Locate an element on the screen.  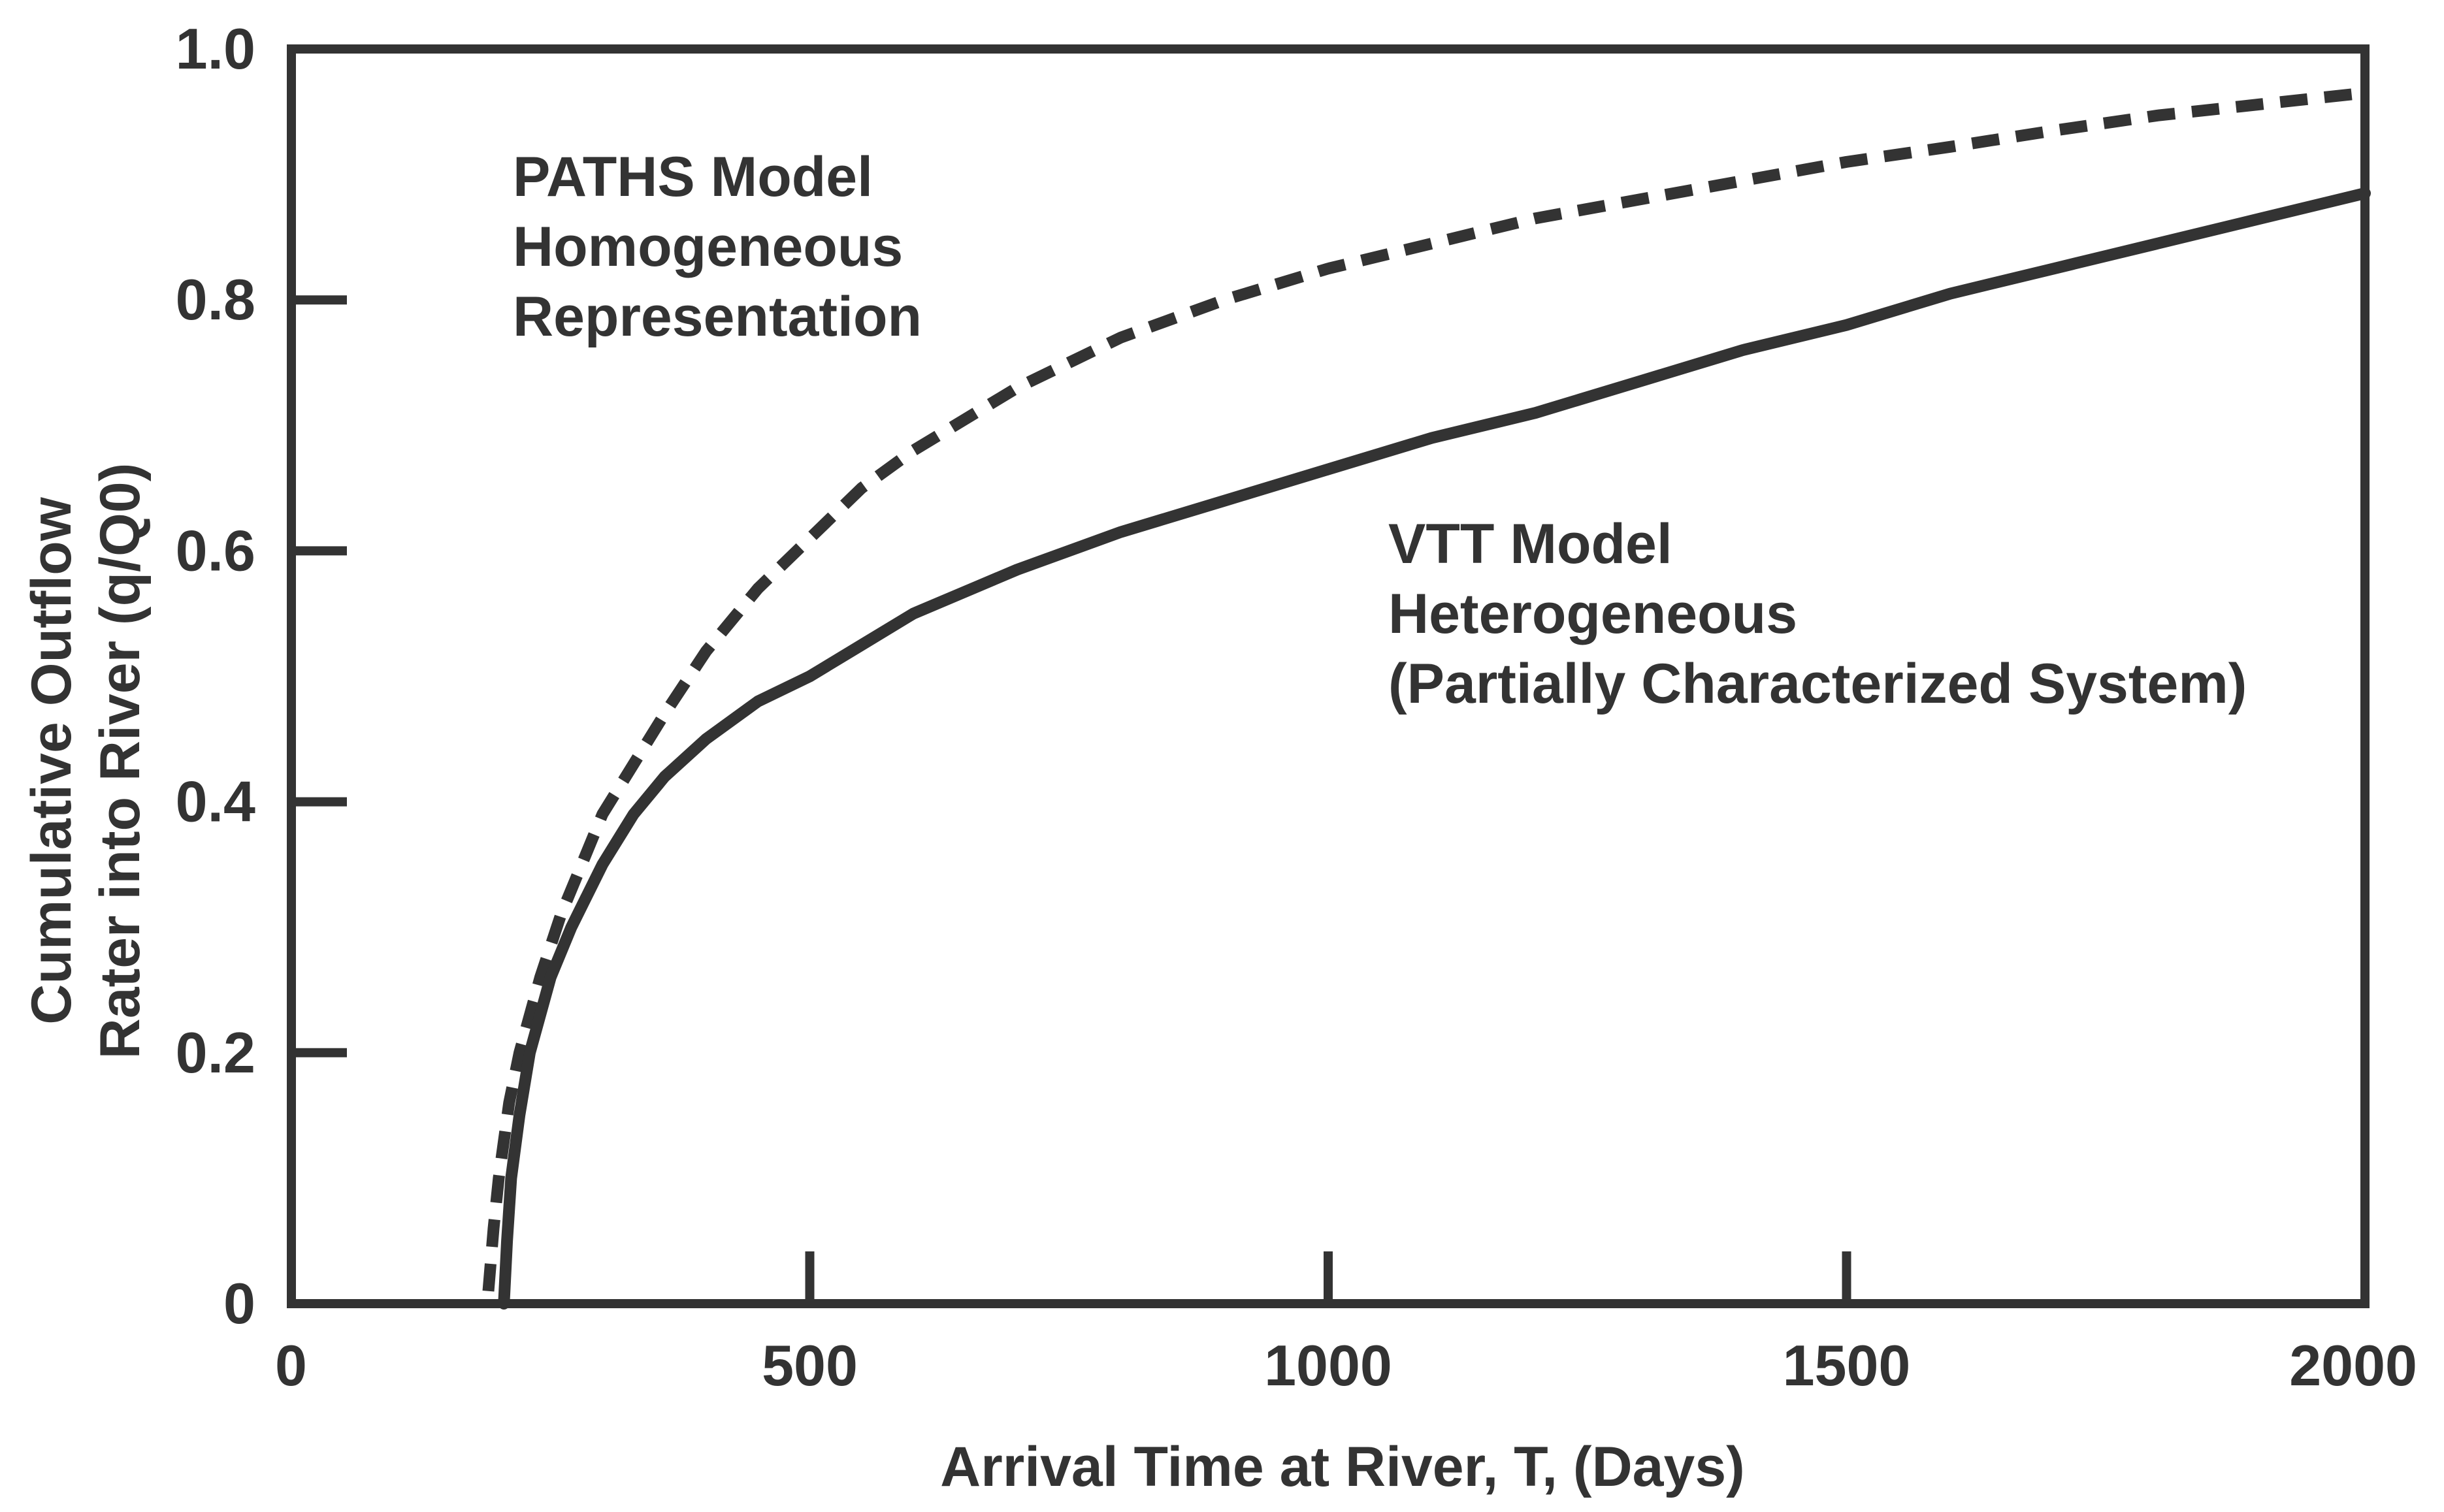
x-tick-label: 2000 is located at coordinates (2353, 1365).